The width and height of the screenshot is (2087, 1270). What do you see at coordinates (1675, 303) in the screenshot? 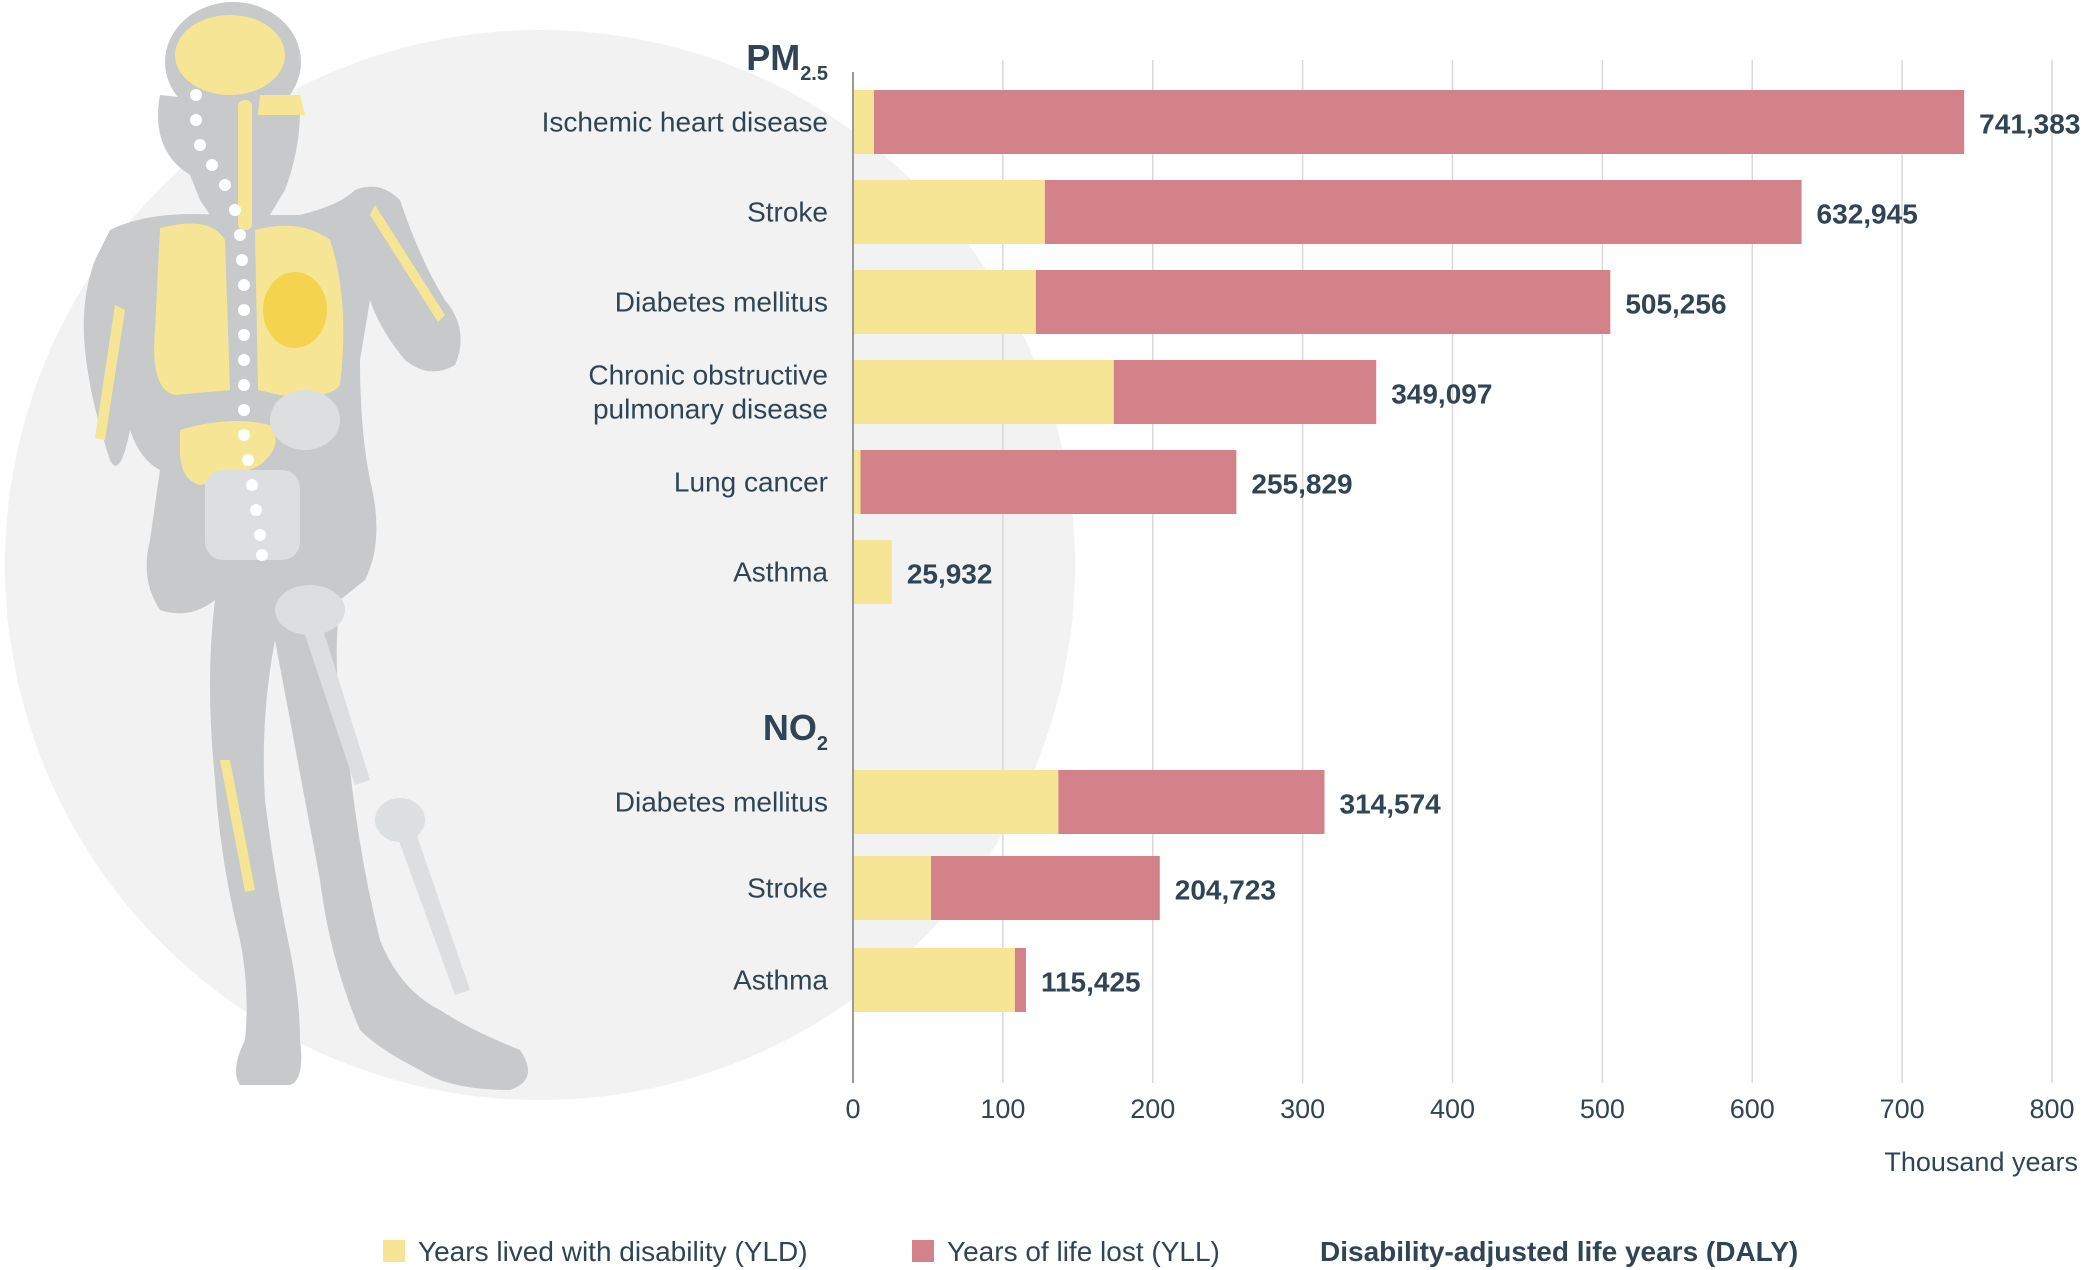
I see `total-value-label: 505,256` at bounding box center [1675, 303].